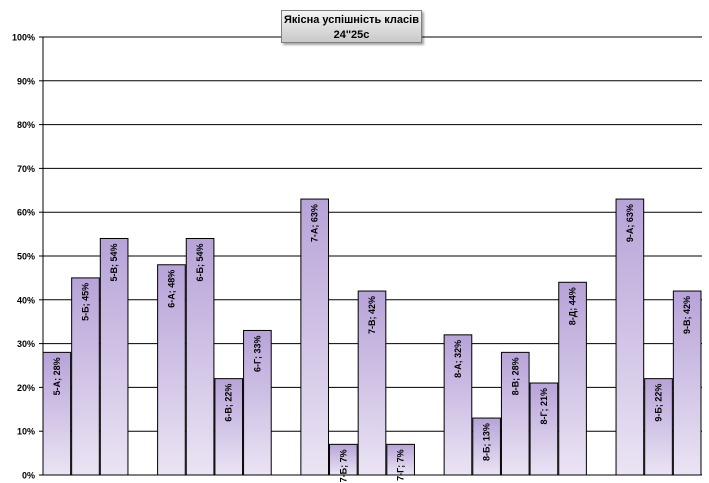 This screenshot has width=709, height=483. What do you see at coordinates (26, 432) in the screenshot?
I see `y-tick-label: 10%` at bounding box center [26, 432].